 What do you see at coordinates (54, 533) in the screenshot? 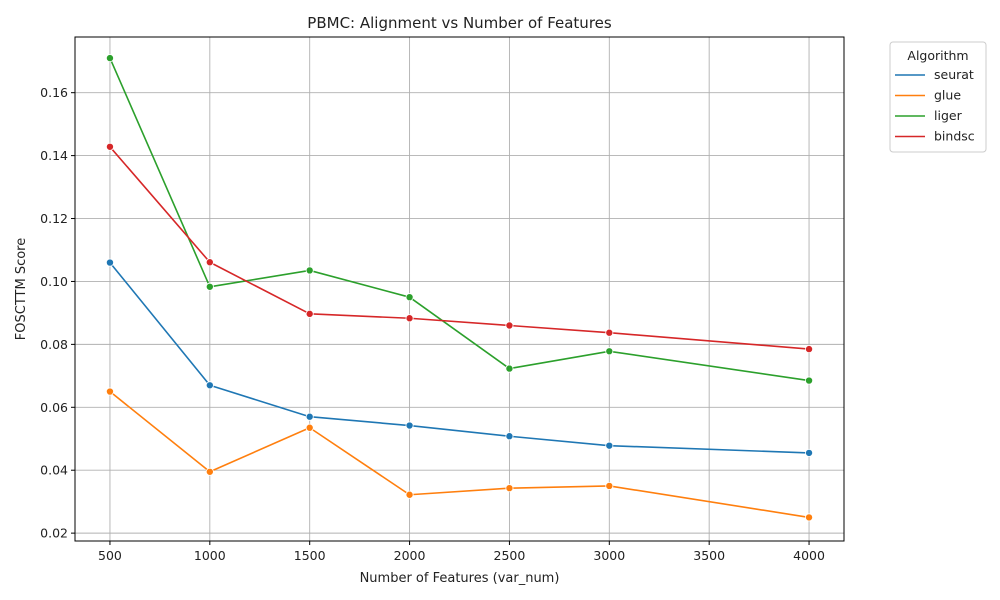
I see `y-tick-label: 0.02` at bounding box center [54, 533].